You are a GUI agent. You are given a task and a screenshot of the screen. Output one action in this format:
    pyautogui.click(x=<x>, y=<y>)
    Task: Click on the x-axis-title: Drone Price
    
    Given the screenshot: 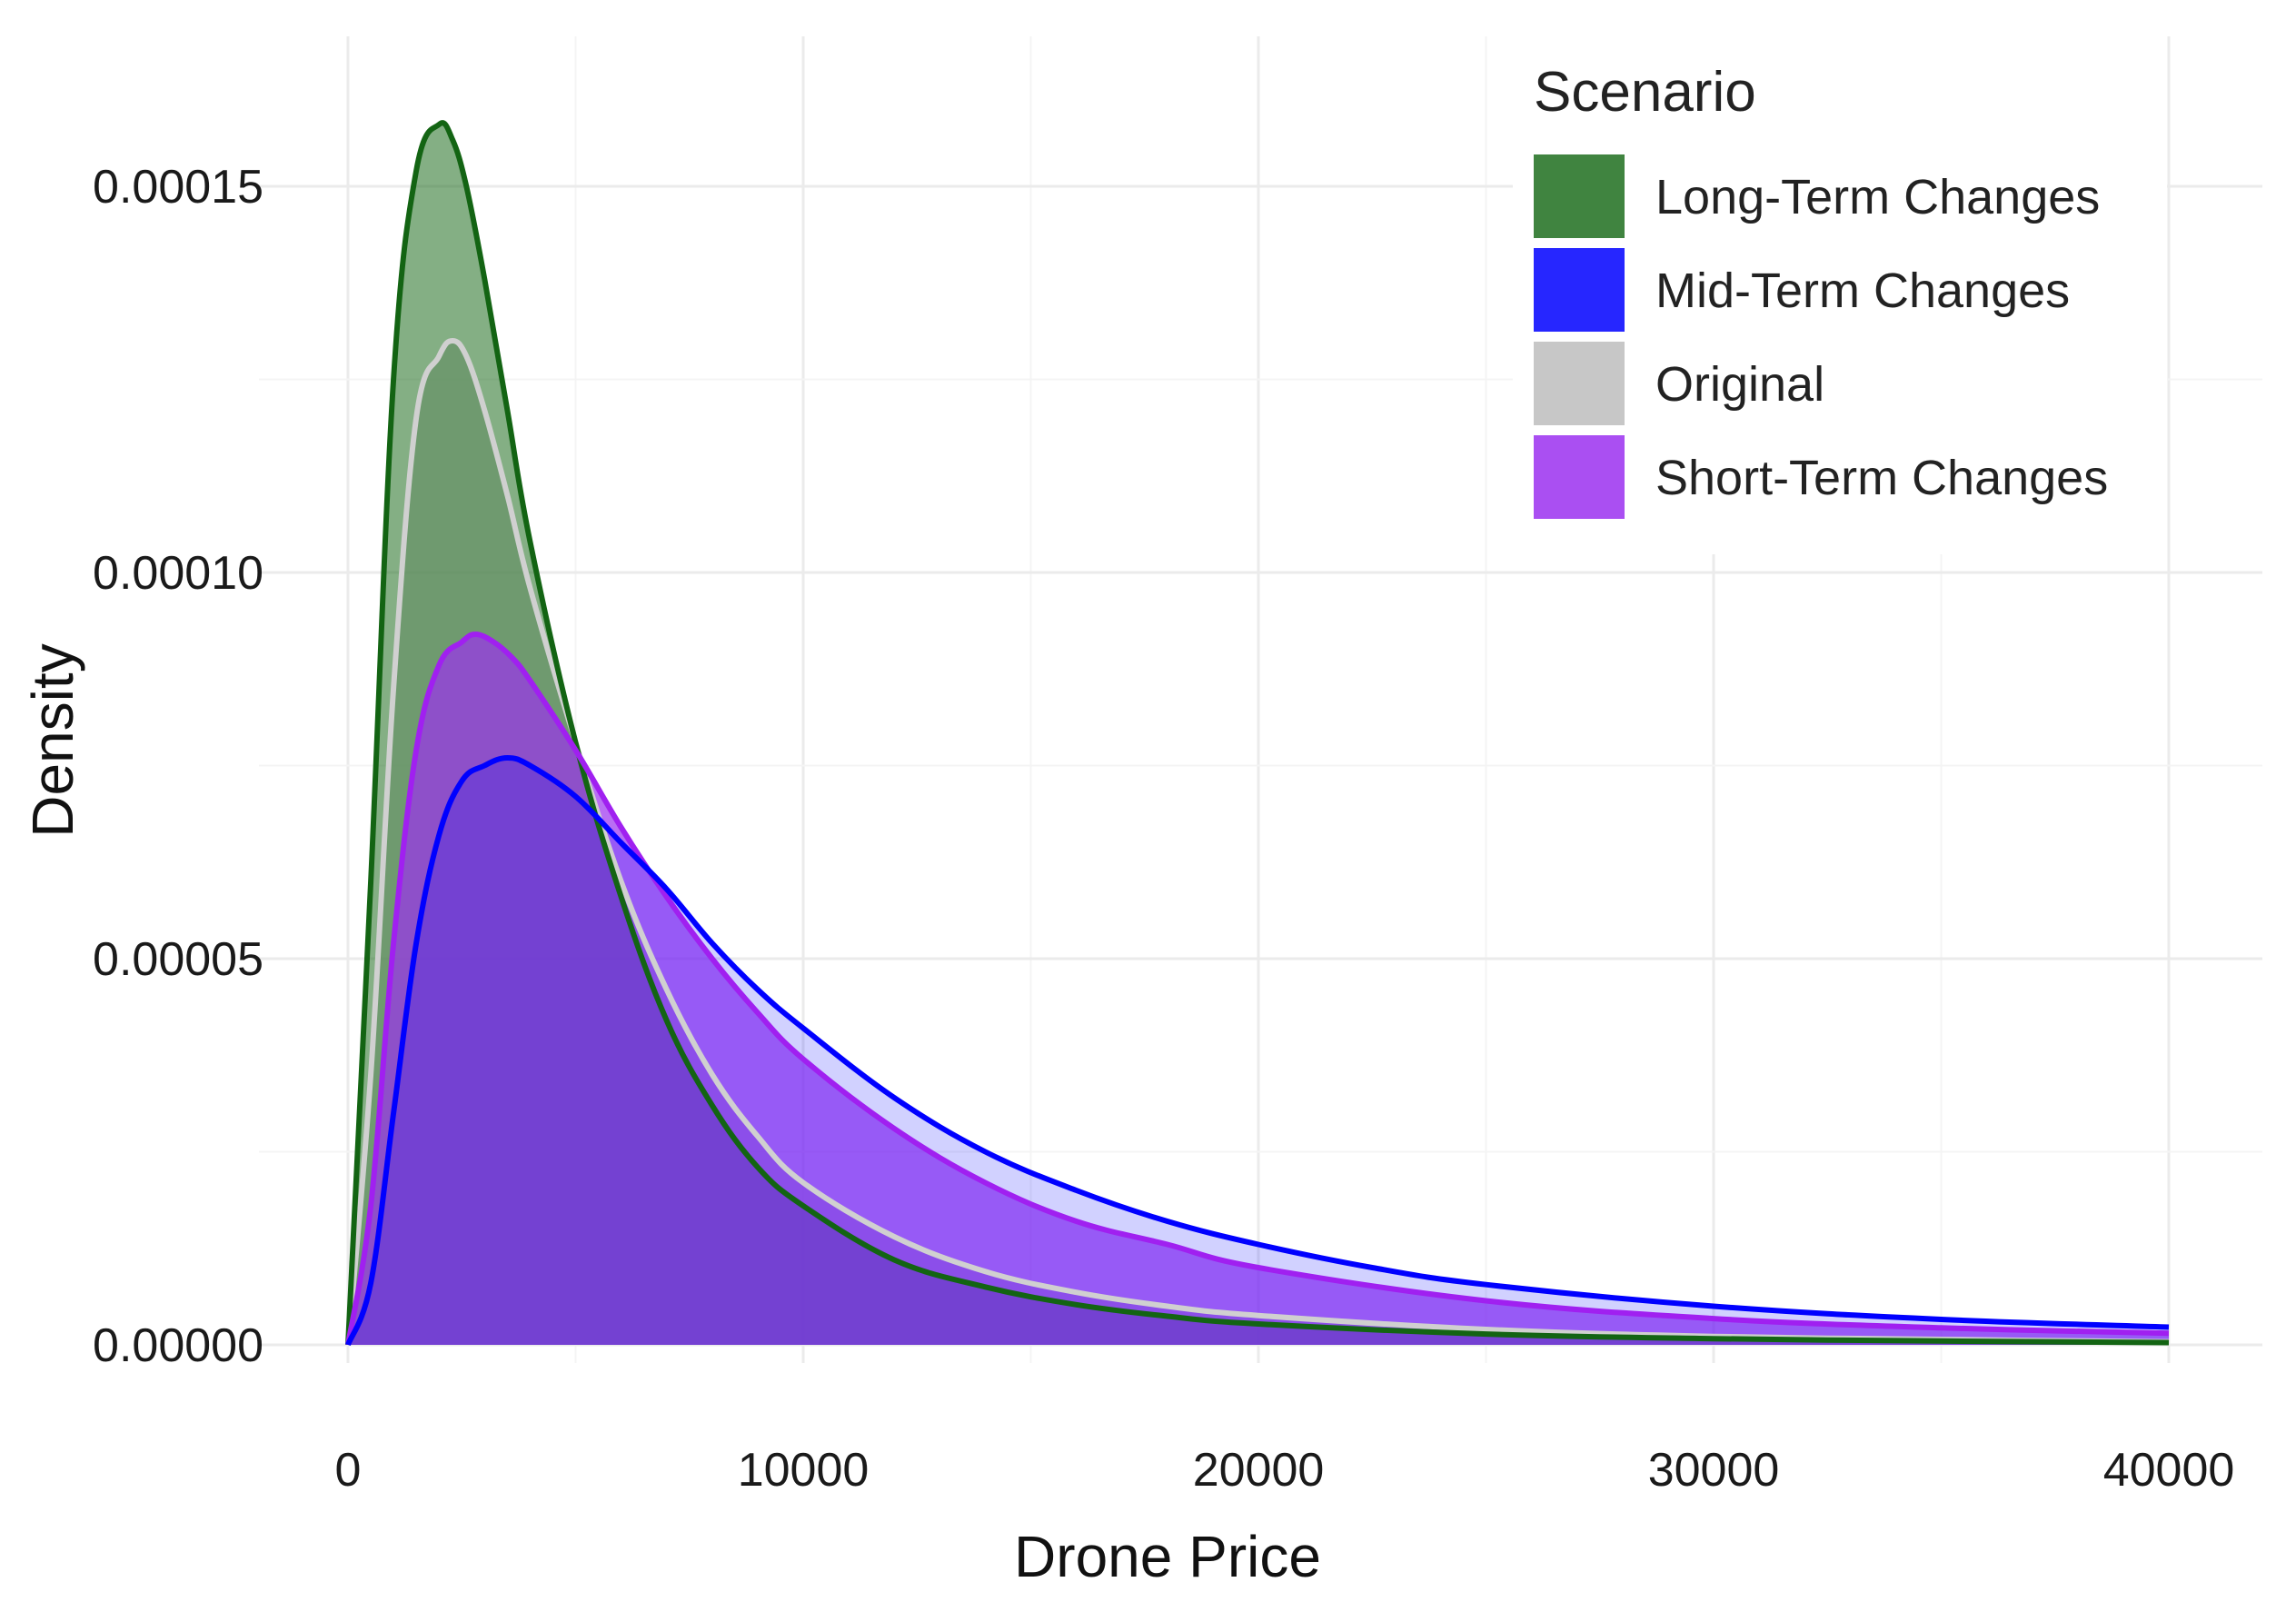 What is the action you would take?
    pyautogui.click(x=1167, y=1556)
    